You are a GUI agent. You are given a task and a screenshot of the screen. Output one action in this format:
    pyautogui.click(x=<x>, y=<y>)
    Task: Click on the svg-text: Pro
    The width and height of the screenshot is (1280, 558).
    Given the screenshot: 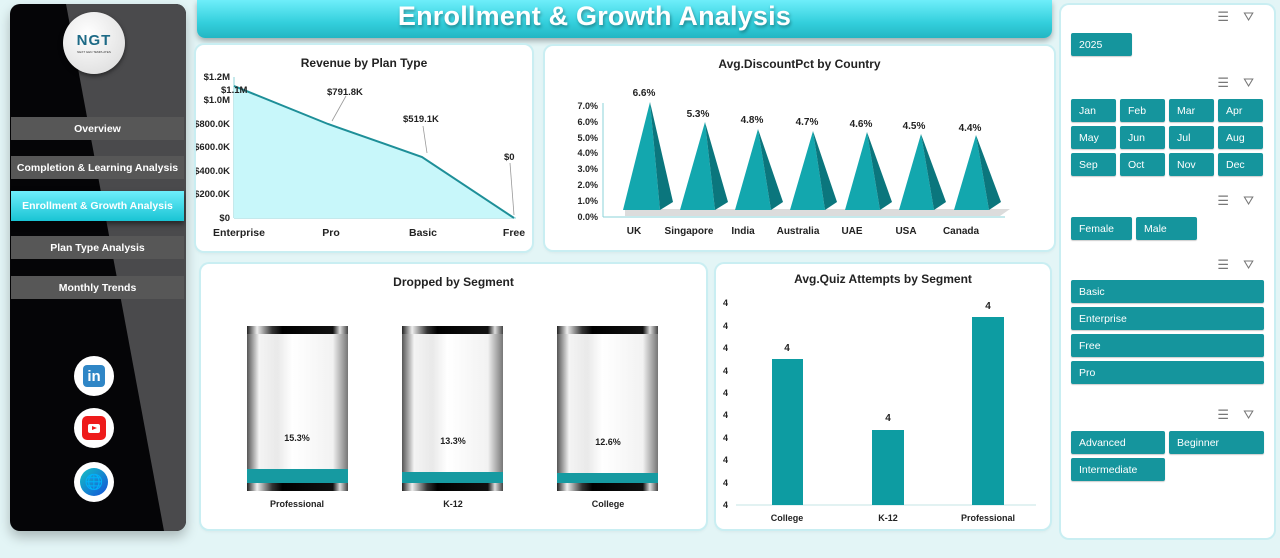 What is the action you would take?
    pyautogui.click(x=331, y=233)
    